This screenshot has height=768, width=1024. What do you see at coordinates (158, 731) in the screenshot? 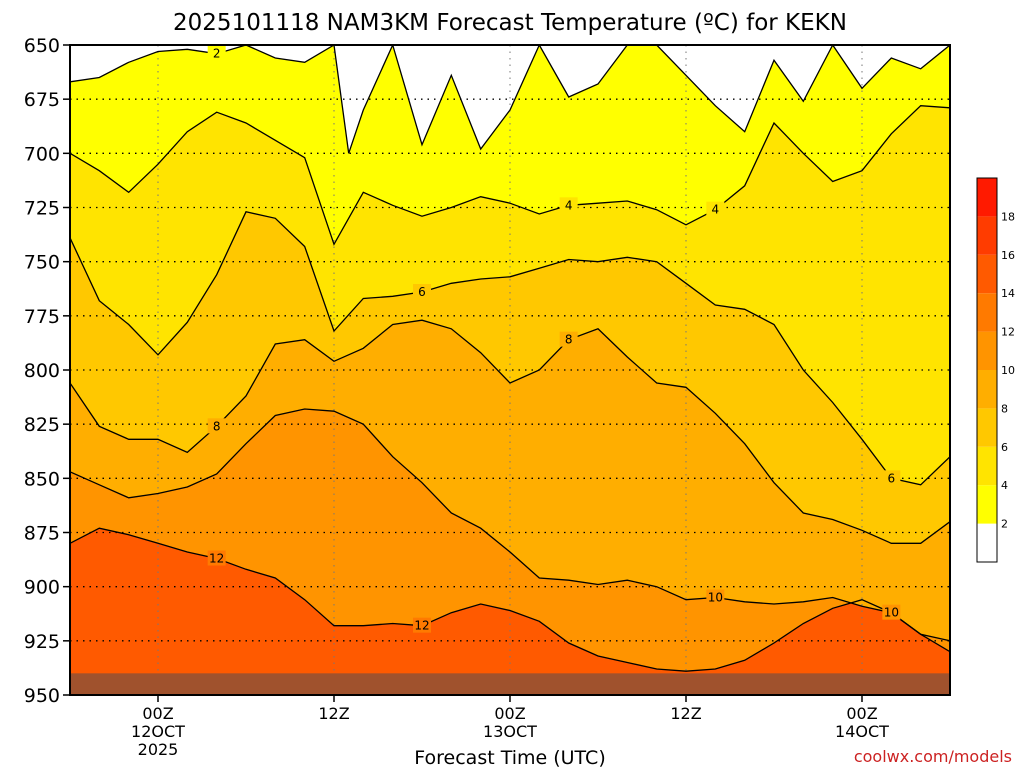
I see `x-tick-label-6-1: 12OCT` at bounding box center [158, 731].